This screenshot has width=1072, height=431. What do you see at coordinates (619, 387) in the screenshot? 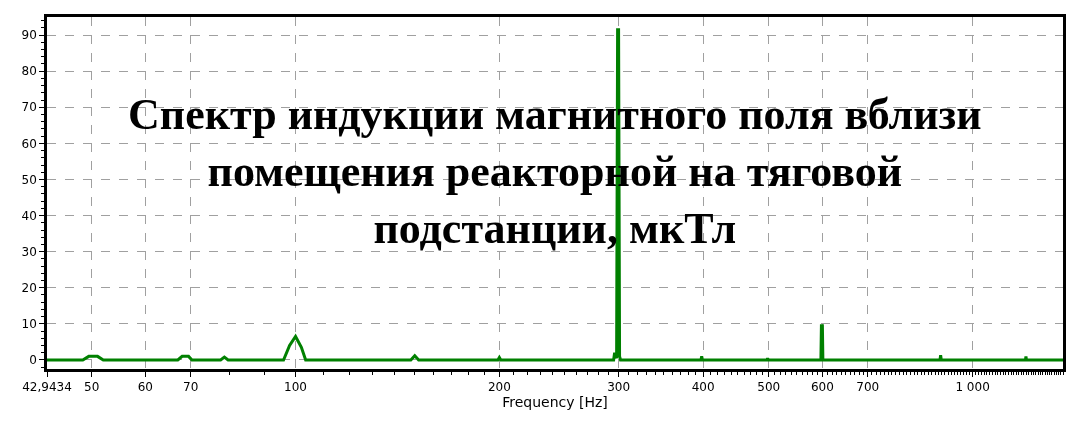
I see `x-tick-label: 300` at bounding box center [619, 387].